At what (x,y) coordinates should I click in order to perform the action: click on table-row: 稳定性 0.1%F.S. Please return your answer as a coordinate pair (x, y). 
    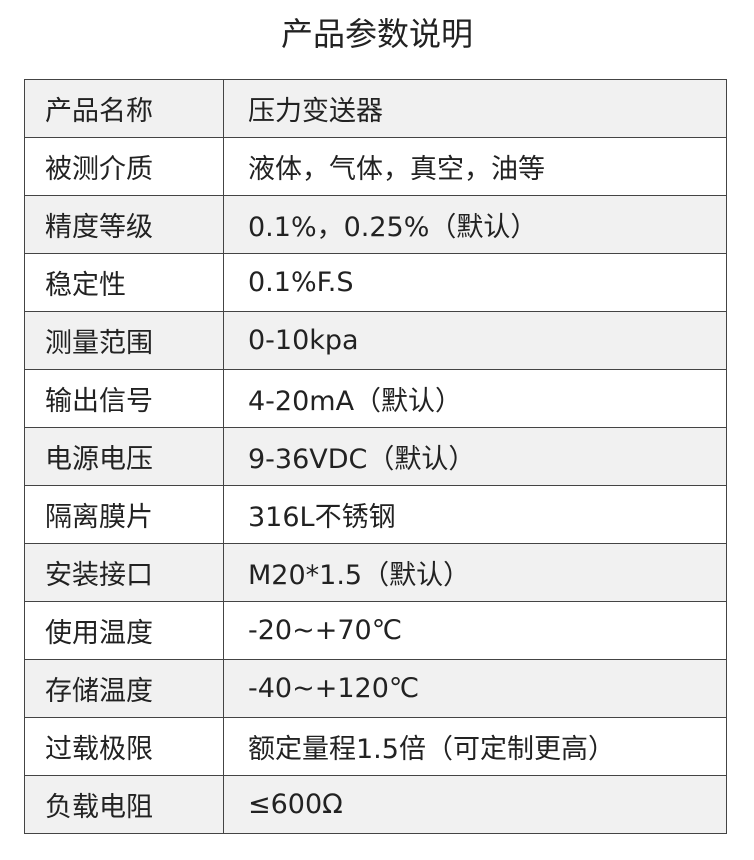
    Looking at the image, I should click on (375, 282).